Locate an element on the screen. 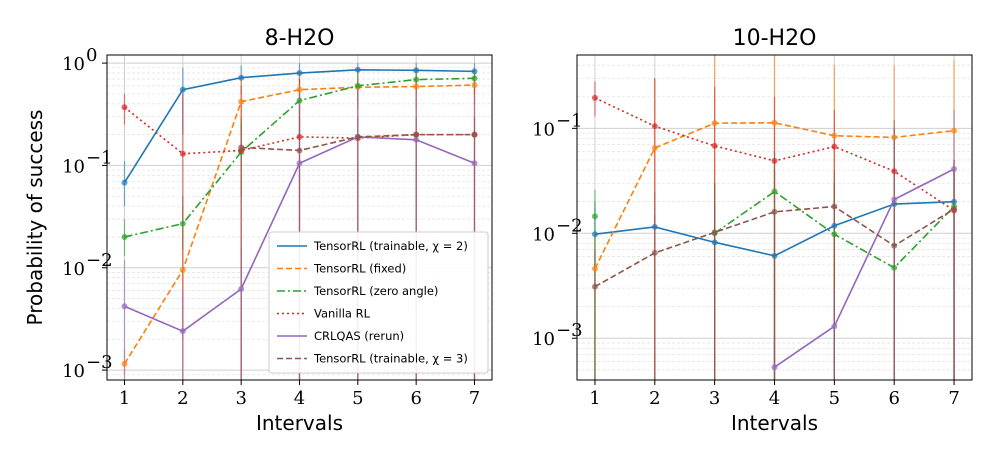  series-line is located at coordinates (864, 268).